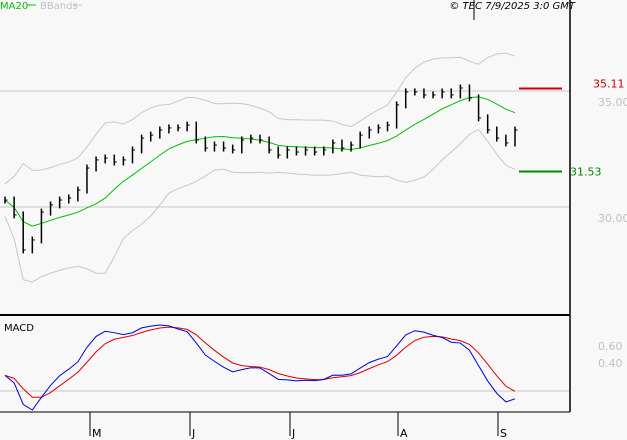 The height and width of the screenshot is (440, 627). I want to click on macd-signal-line, so click(260, 362).